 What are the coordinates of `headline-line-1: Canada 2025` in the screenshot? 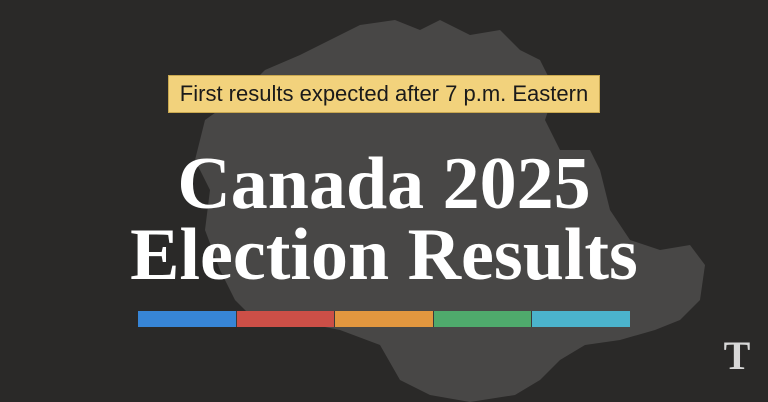 It's located at (384, 184).